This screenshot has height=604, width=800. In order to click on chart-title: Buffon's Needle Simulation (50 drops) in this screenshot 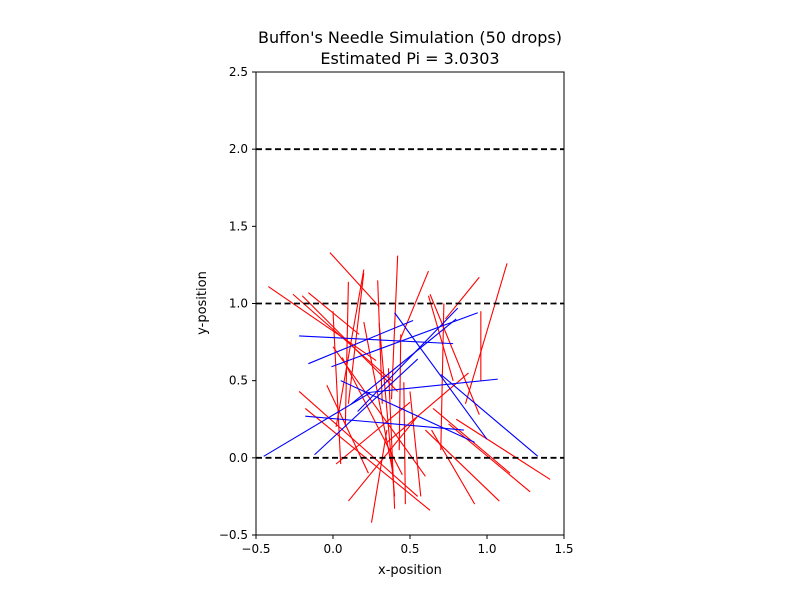, I will do `click(410, 37)`.